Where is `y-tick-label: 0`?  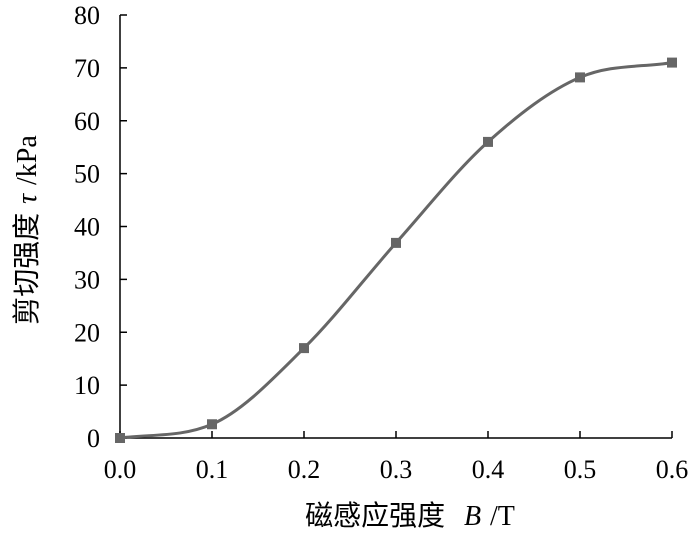 y-tick-label: 0 is located at coordinates (93, 438).